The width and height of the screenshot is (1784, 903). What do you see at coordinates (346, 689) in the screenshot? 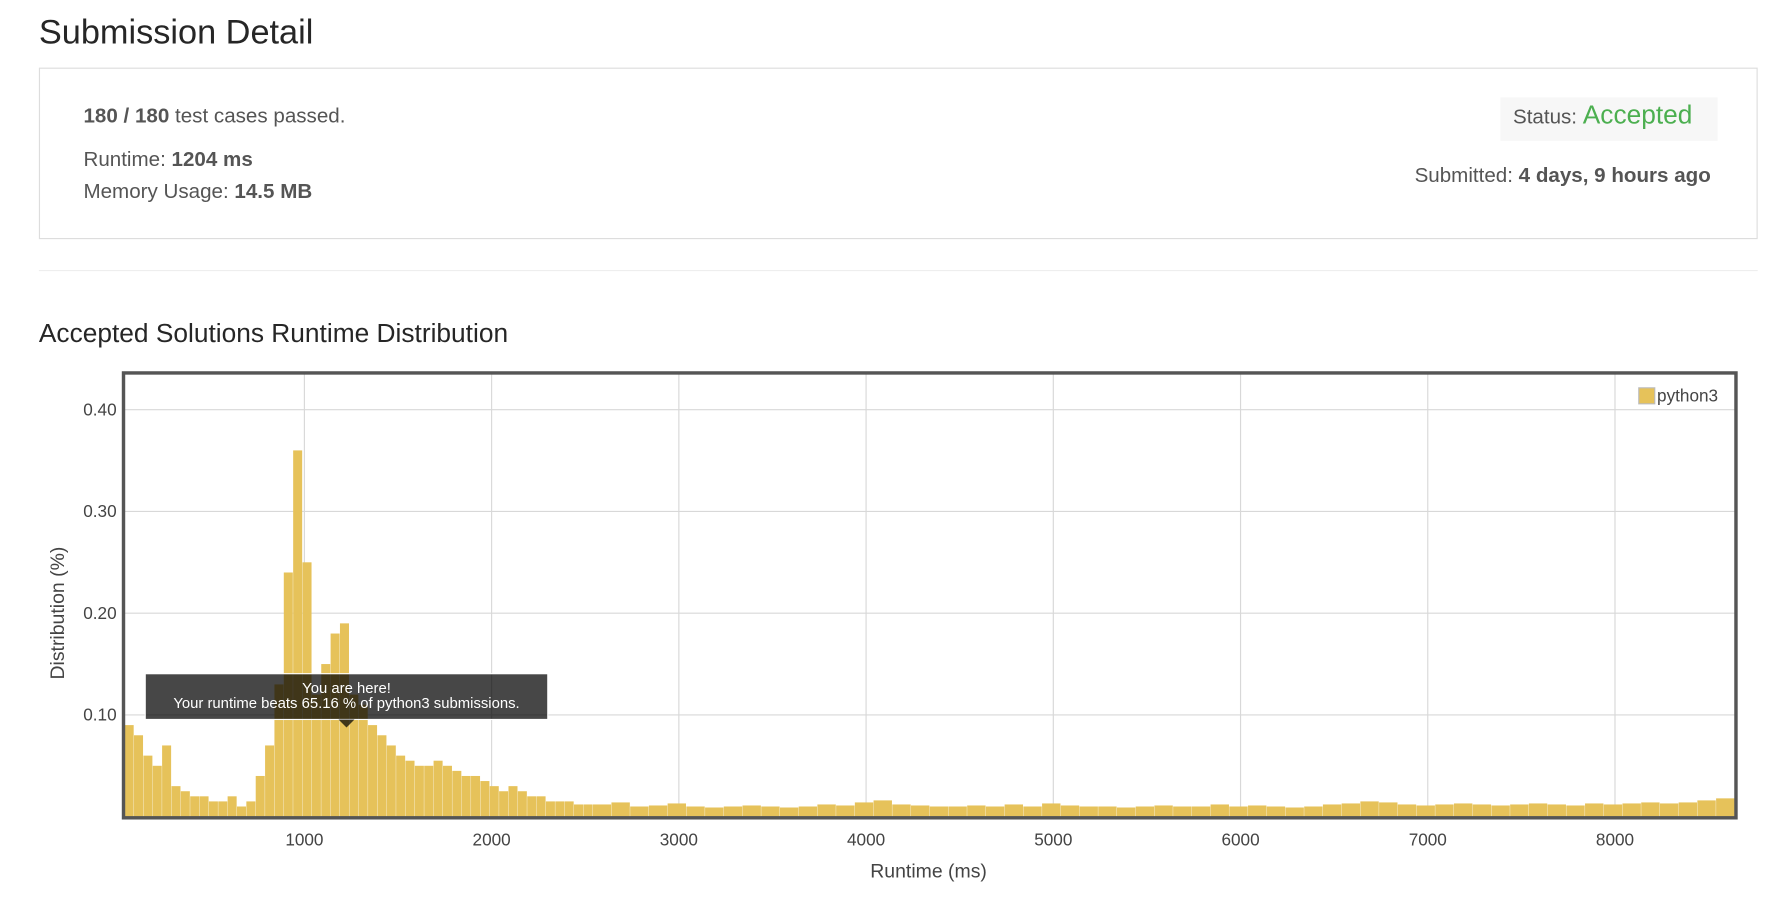
I see `tooltip-text: You are here!` at bounding box center [346, 689].